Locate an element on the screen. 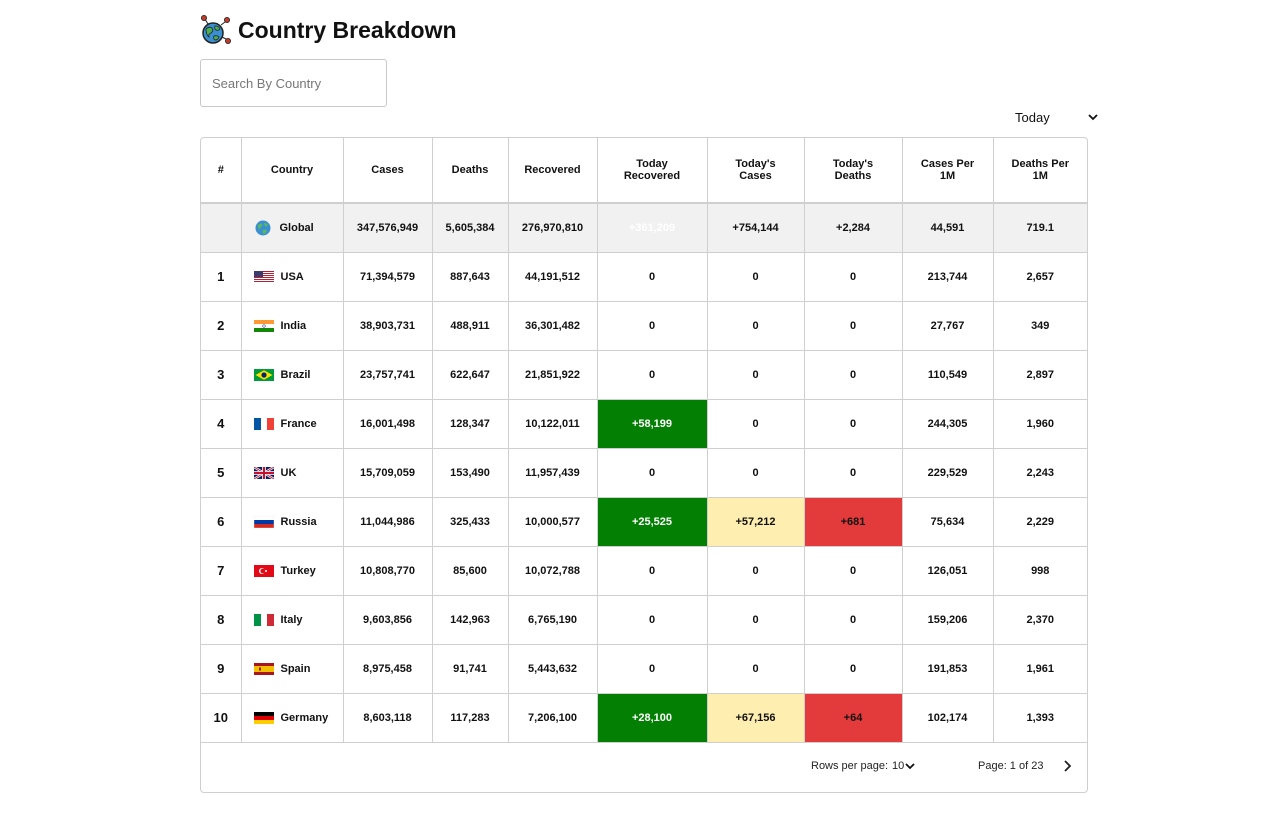 This screenshot has width=1268, height=824. country-cell: Italy is located at coordinates (292, 619).